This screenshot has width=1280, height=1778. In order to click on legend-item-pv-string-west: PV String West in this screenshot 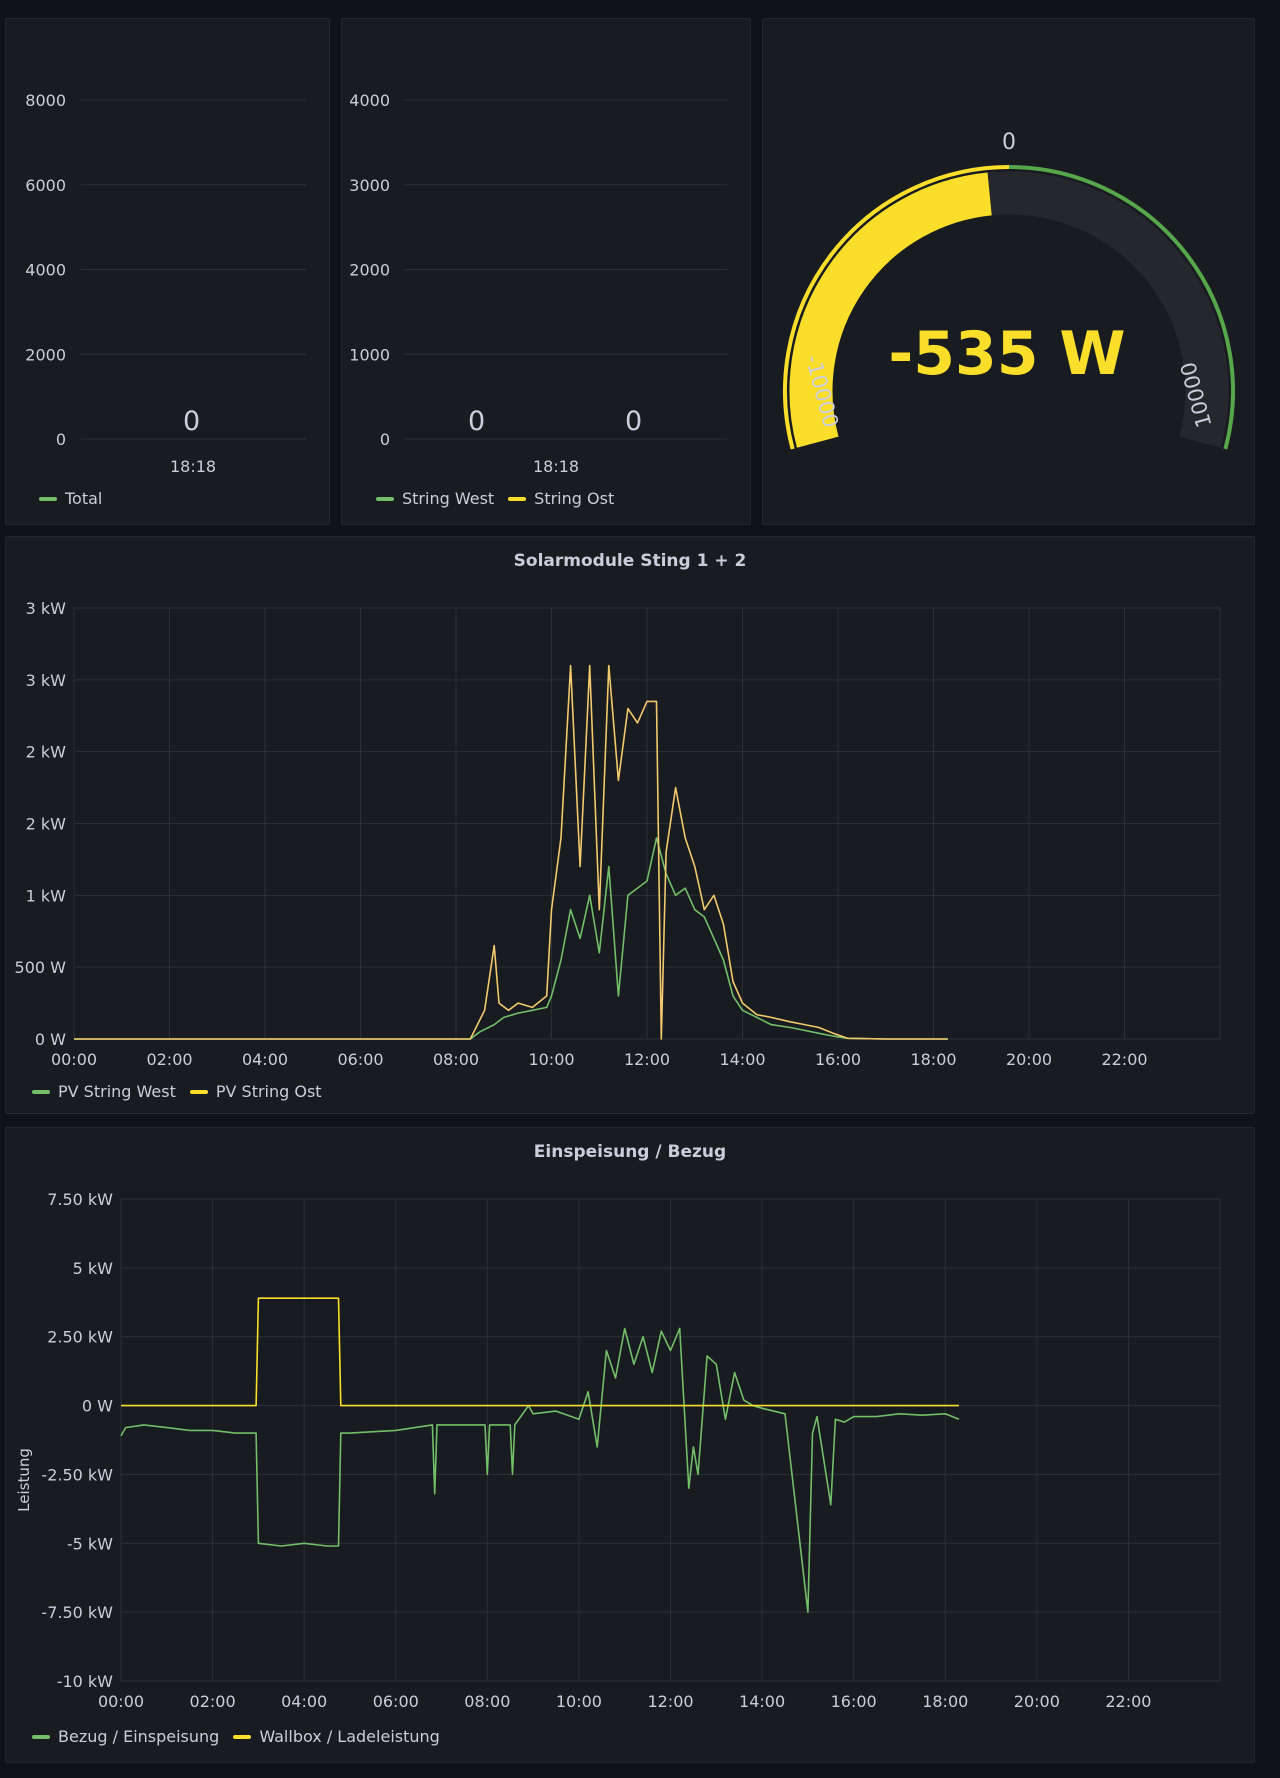, I will do `click(104, 1091)`.